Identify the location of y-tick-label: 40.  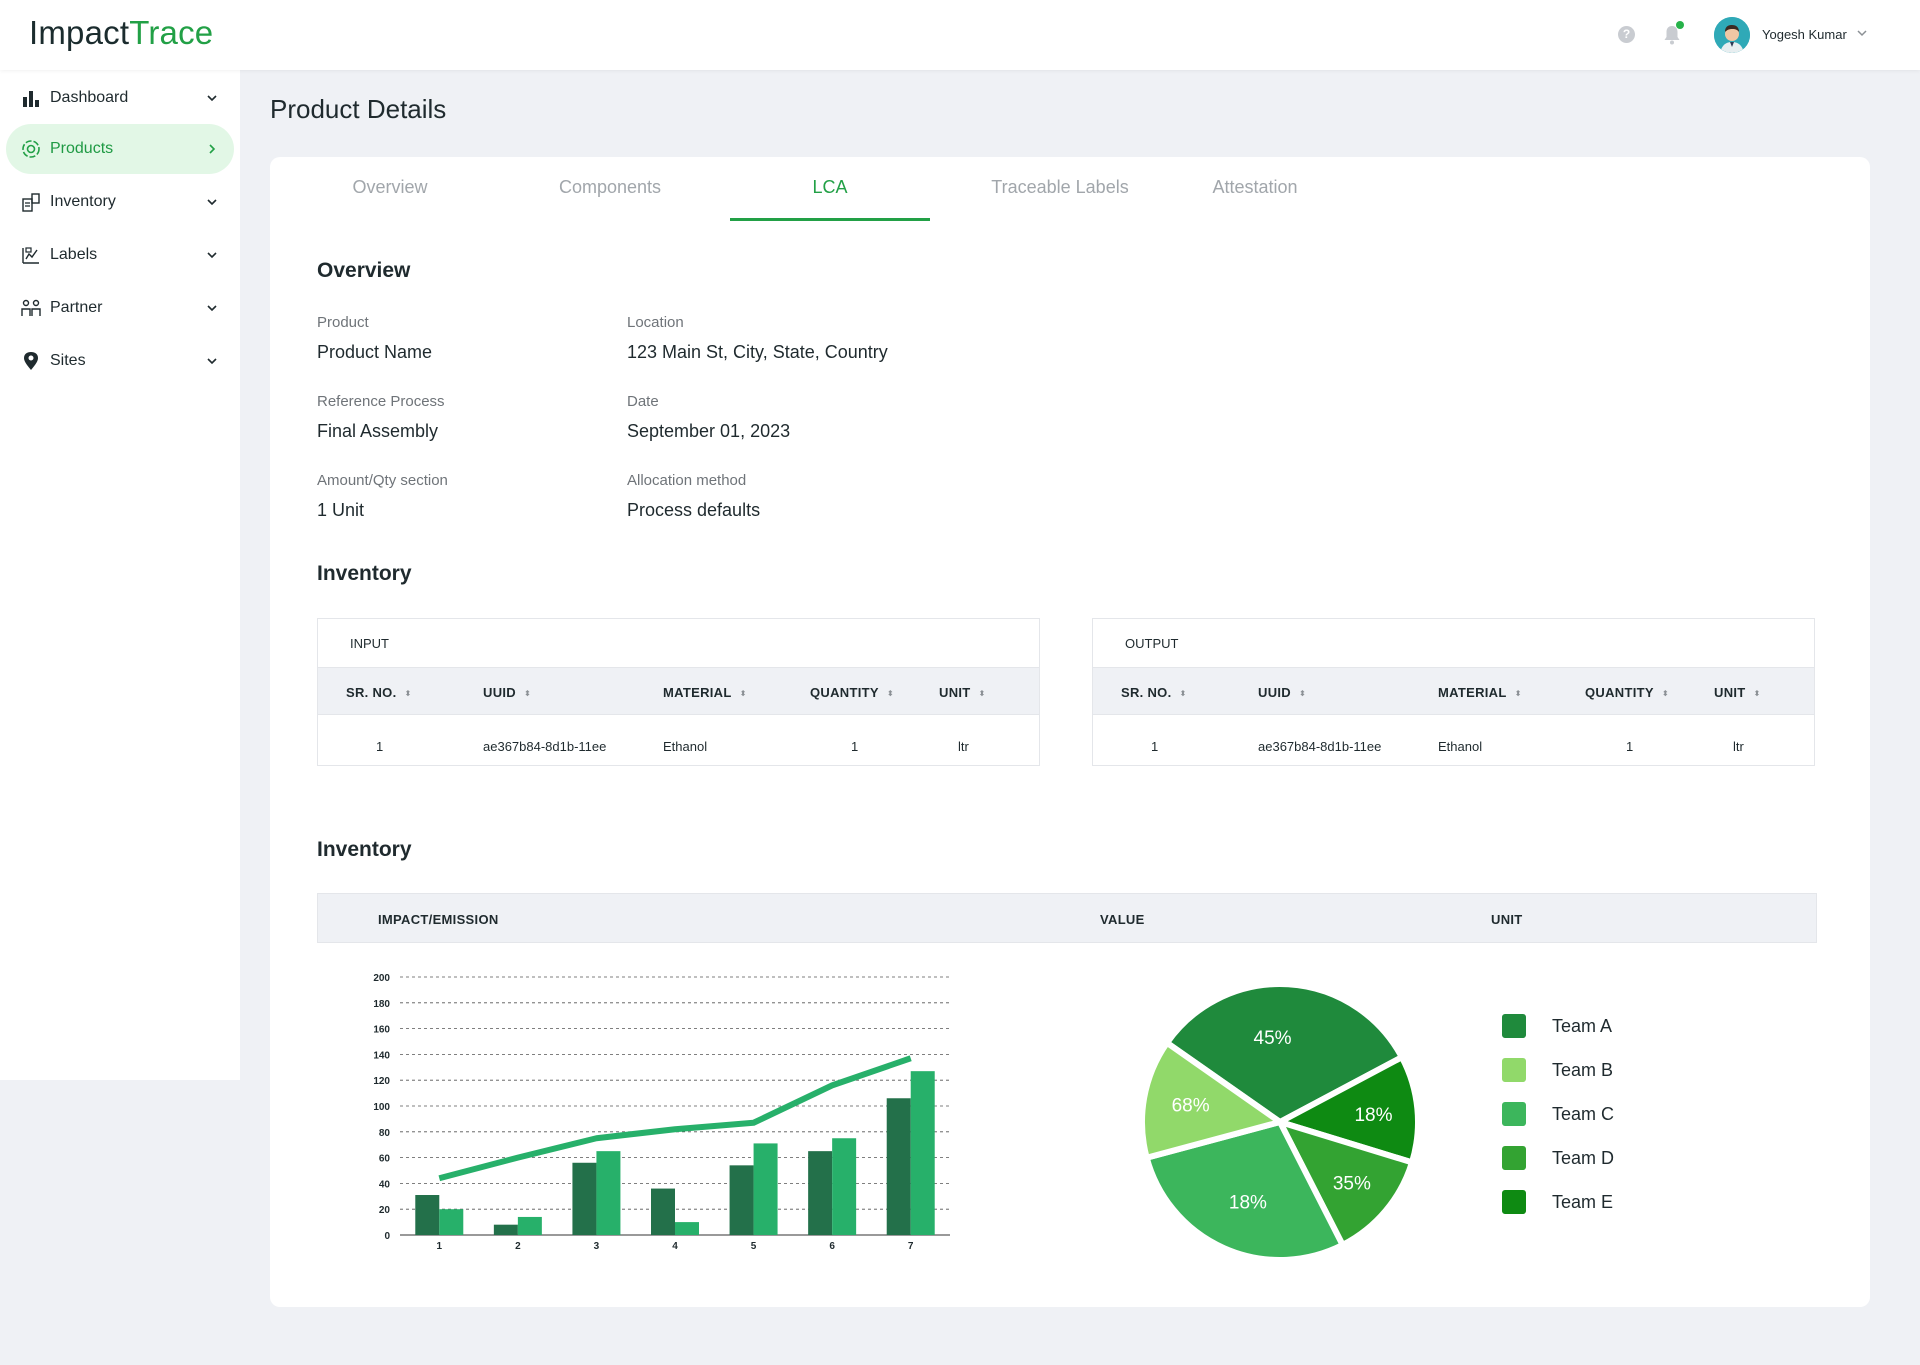
(385, 1184).